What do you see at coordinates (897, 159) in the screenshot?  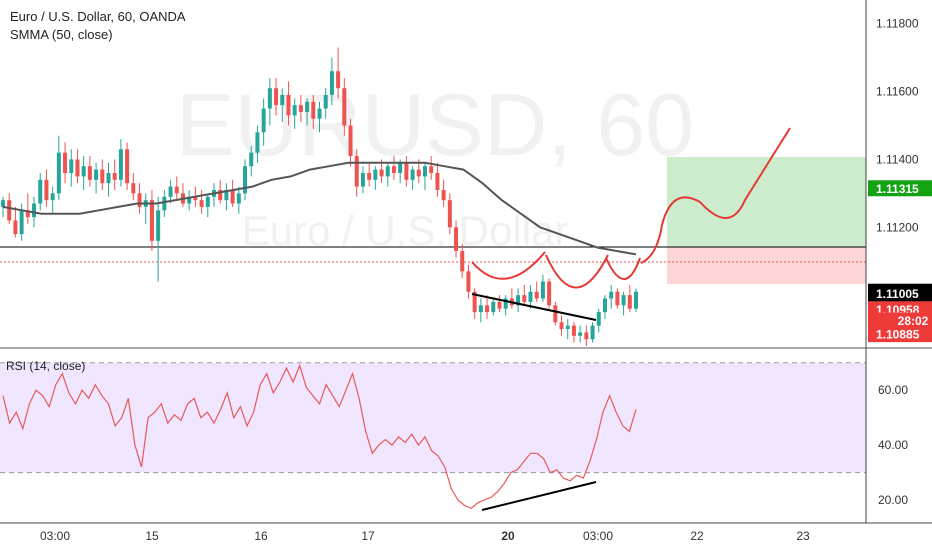 I see `y-tick-label: 1.11400` at bounding box center [897, 159].